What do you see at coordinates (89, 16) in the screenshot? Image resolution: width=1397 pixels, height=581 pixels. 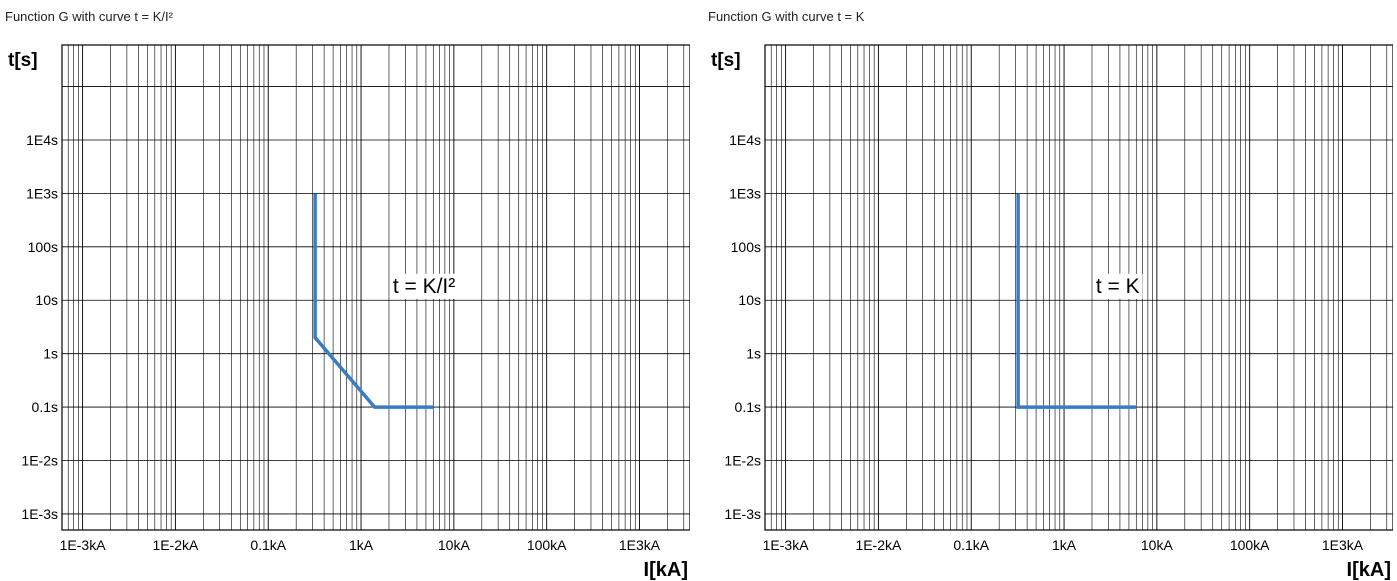 I see `chart-title: Function G with curve t = K/I²` at bounding box center [89, 16].